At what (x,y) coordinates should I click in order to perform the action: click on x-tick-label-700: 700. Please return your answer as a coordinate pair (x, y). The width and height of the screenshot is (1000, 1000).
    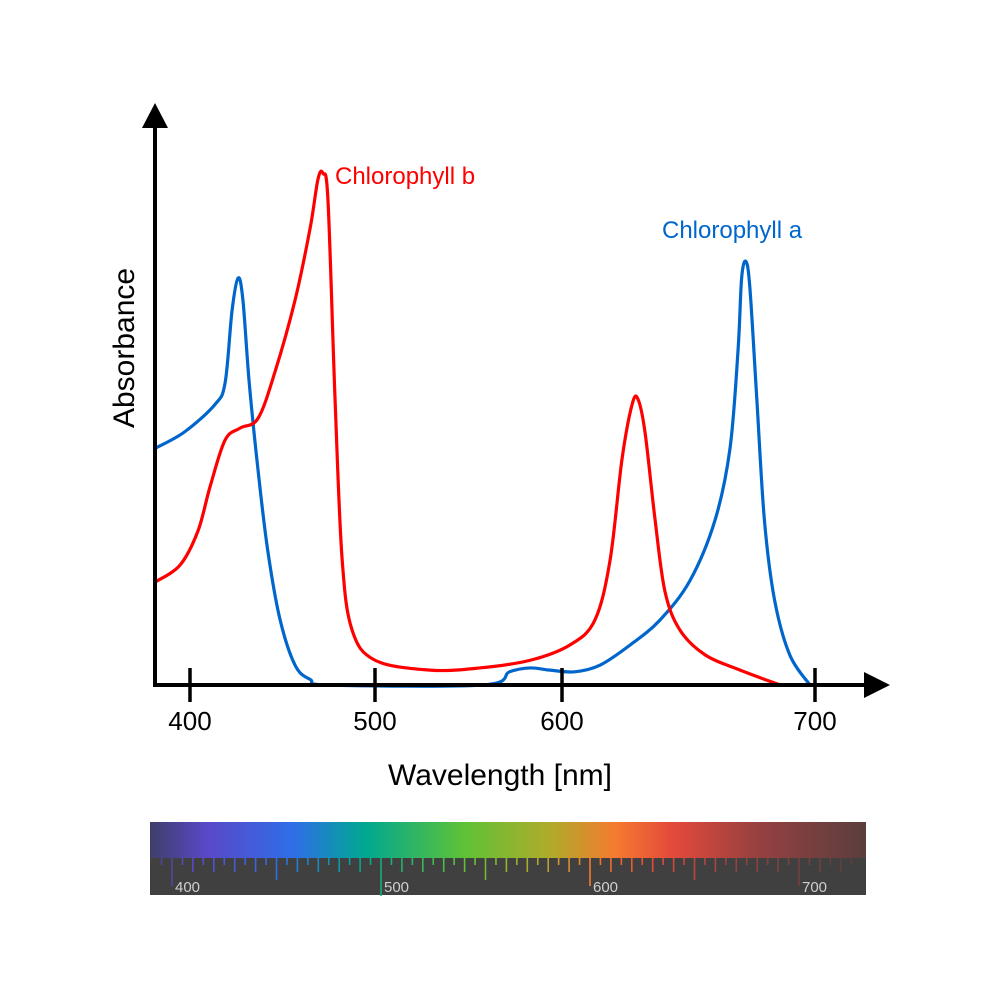
    Looking at the image, I should click on (814, 721).